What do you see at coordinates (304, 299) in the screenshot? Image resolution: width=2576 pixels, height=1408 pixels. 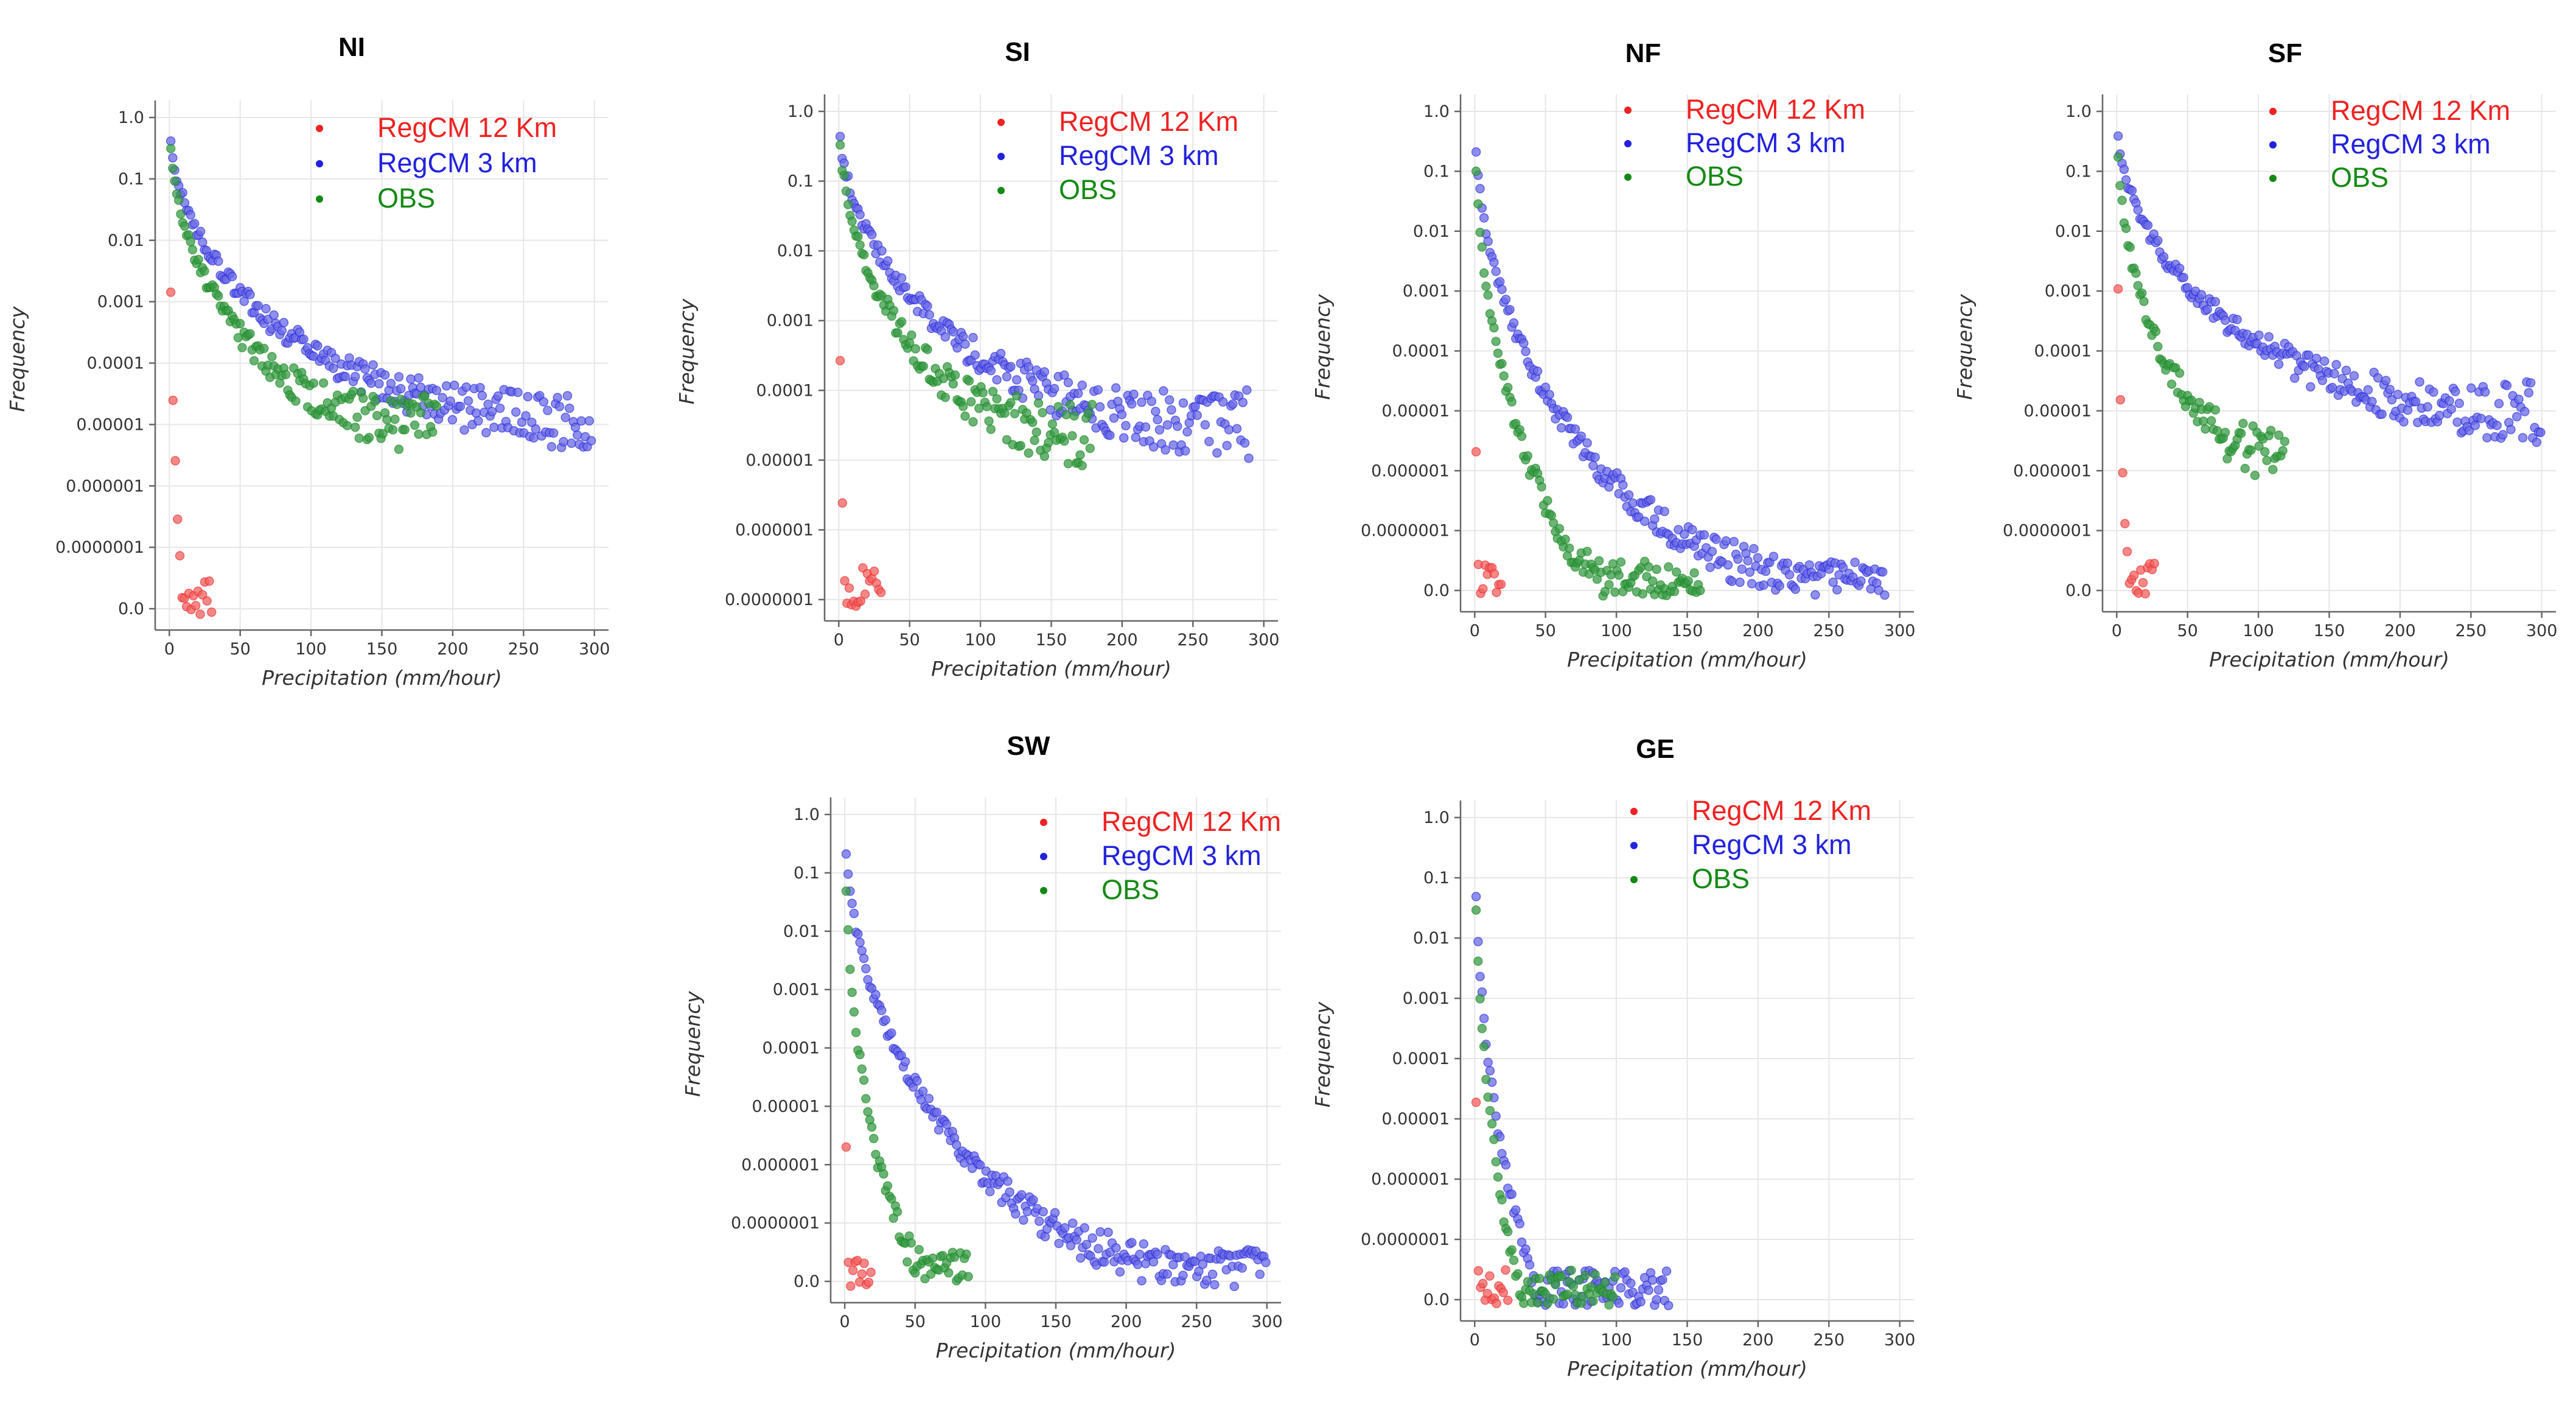 I see `series-obs` at bounding box center [304, 299].